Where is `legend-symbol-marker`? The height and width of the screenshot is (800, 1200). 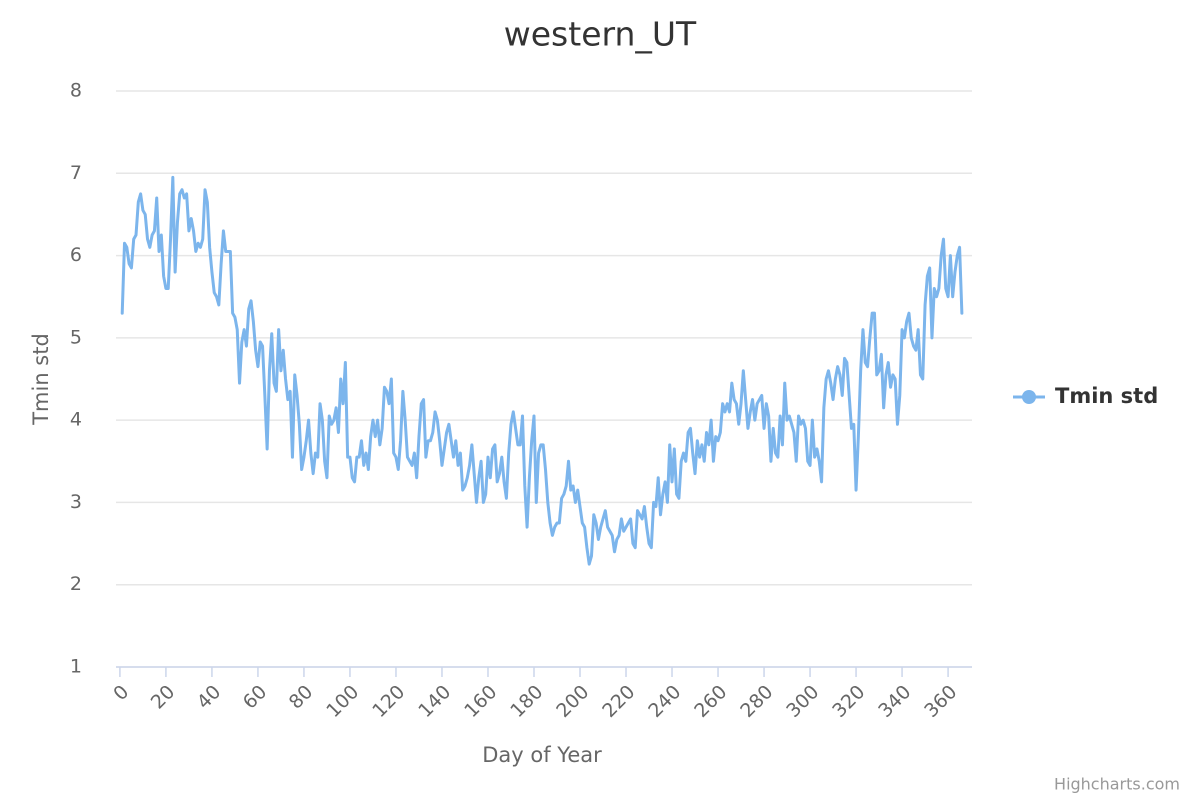
legend-symbol-marker is located at coordinates (1029, 397).